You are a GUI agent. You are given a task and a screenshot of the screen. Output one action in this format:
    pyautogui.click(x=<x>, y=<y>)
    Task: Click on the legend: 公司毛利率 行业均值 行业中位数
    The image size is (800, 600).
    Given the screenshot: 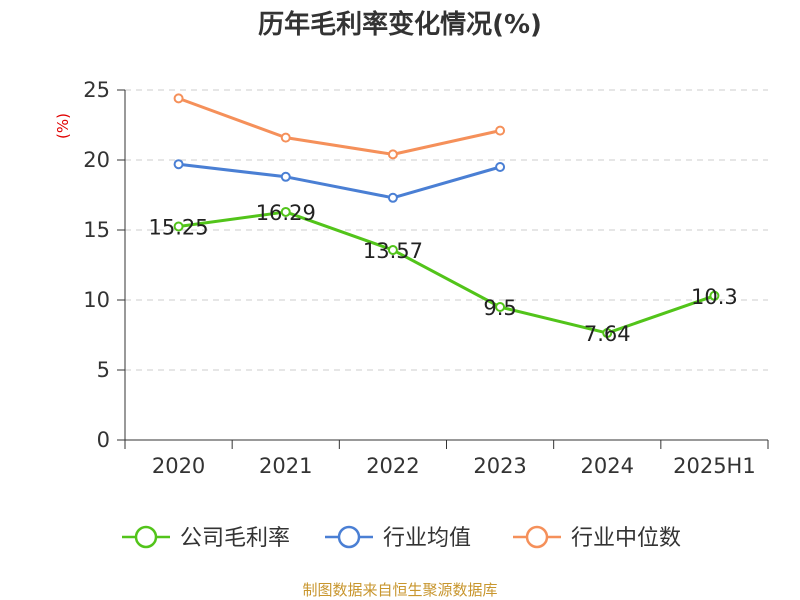 What is the action you would take?
    pyautogui.click(x=401, y=538)
    